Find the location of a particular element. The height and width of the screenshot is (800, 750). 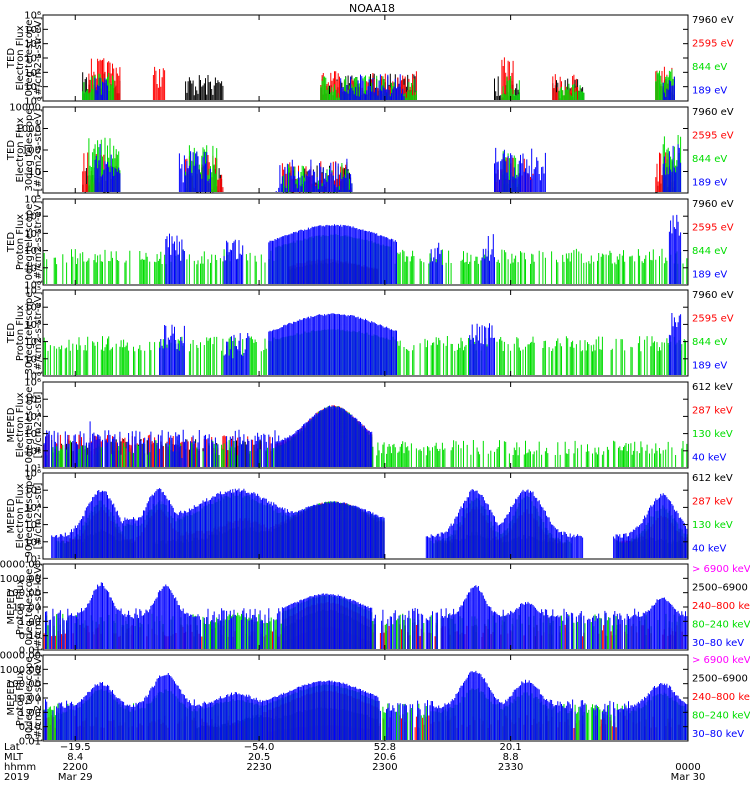

y-tick-label: 100.00 is located at coordinates (23, 593).